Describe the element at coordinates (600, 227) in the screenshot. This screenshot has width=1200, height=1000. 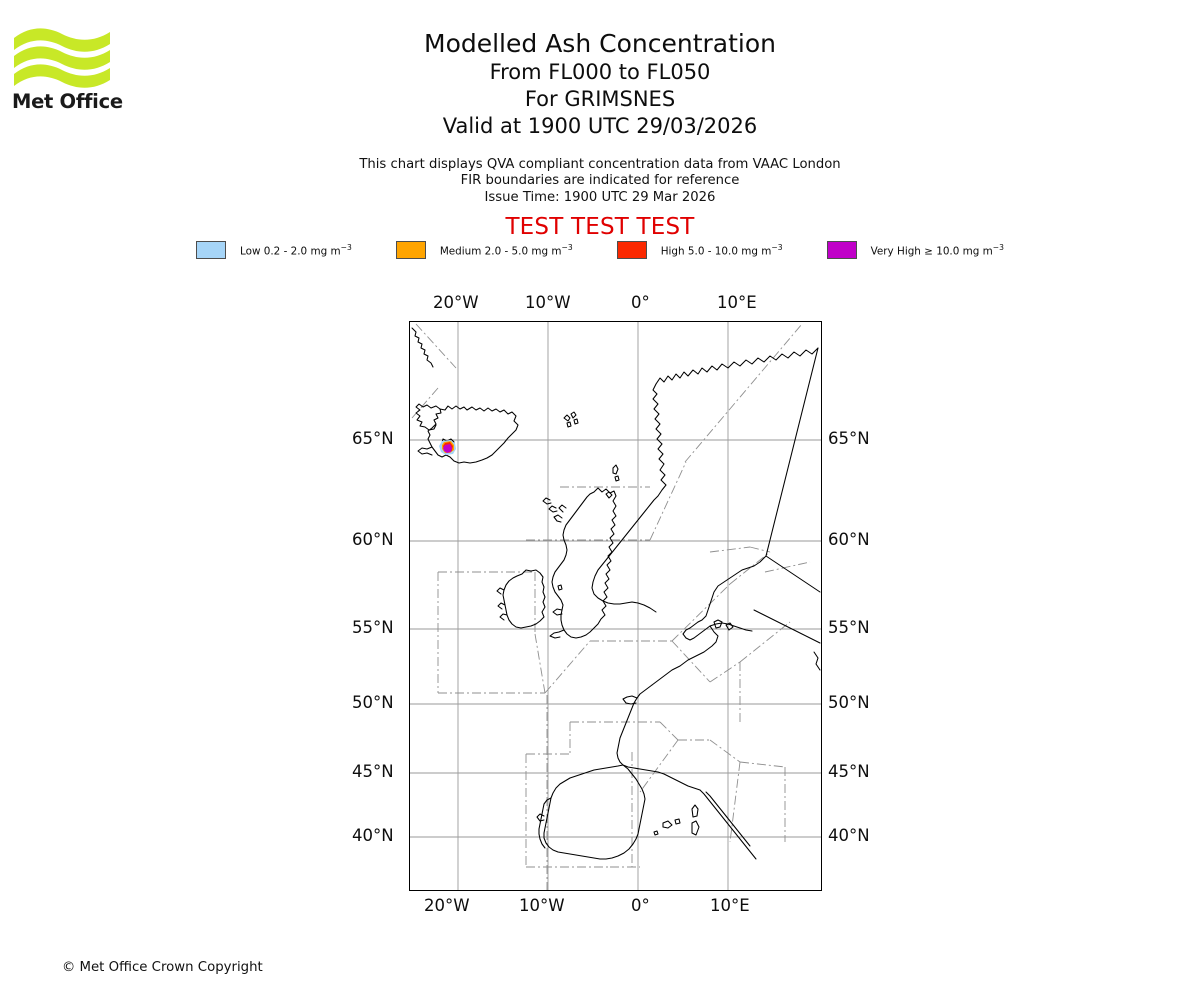
I see `test-banner: TEST TEST TEST` at that location.